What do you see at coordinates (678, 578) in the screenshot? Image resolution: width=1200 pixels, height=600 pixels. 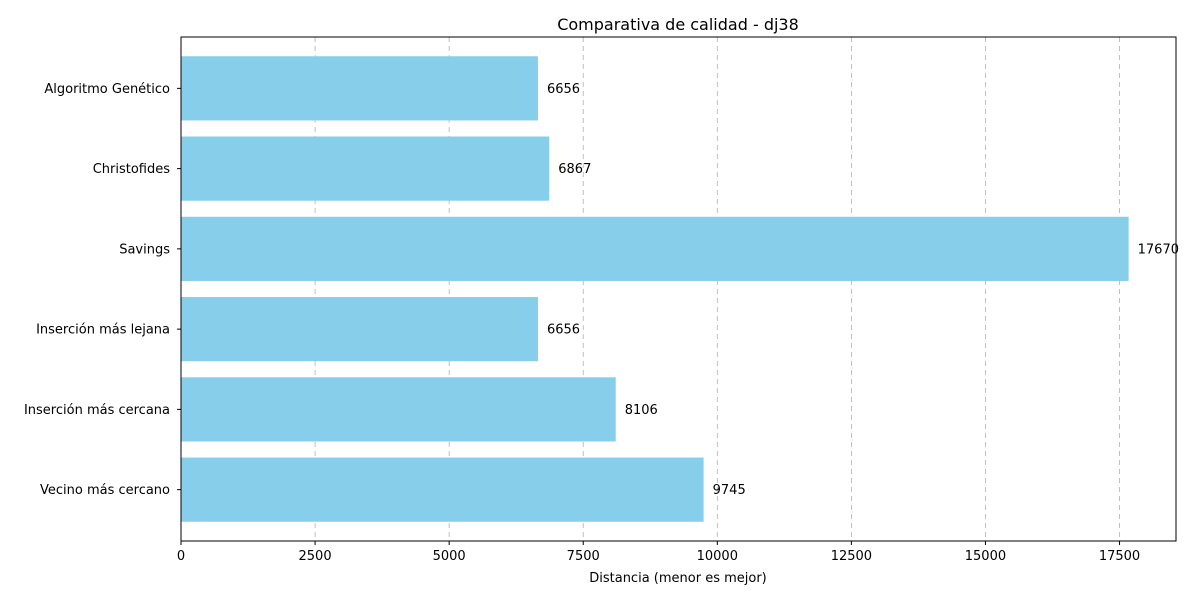 I see `x-axis-label: Distancia (menor es mejor)` at bounding box center [678, 578].